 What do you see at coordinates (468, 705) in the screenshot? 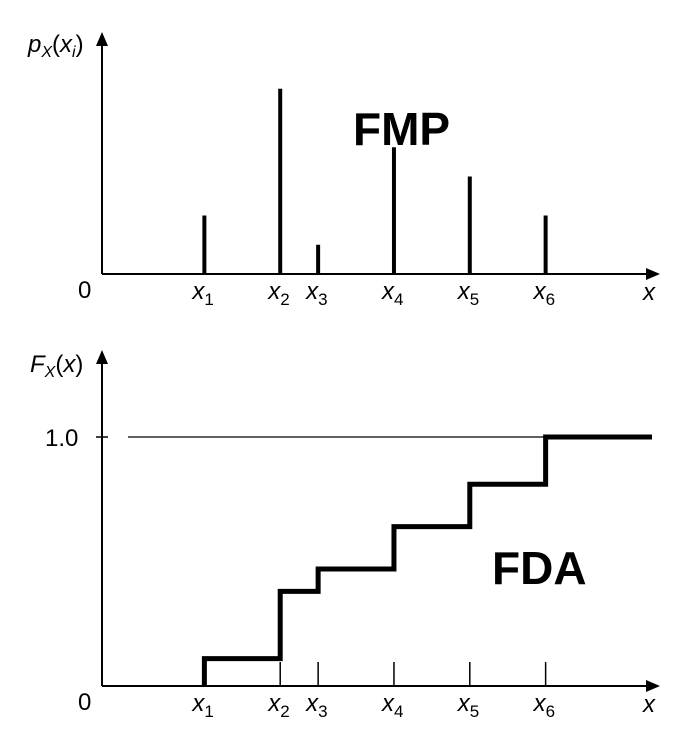
I see `cdf-tick-label-5: x5` at bounding box center [468, 705].